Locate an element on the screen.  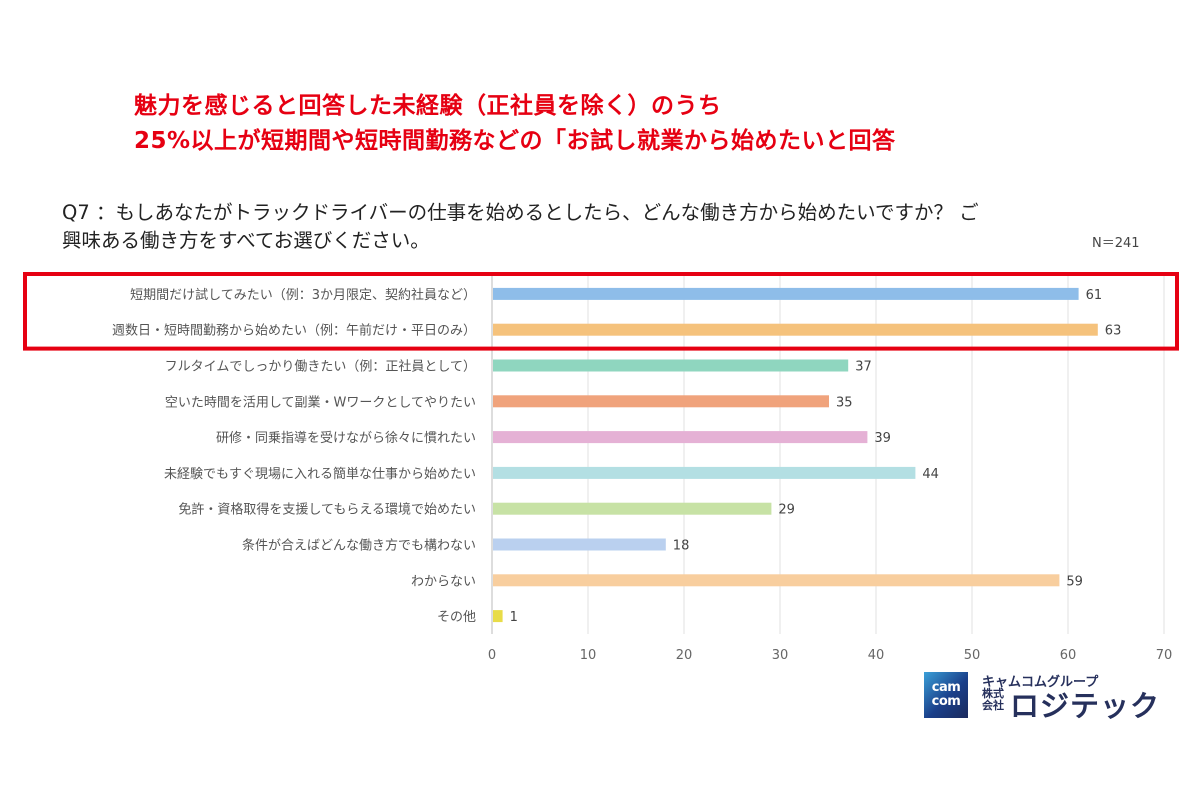
question-line2: 興味ある働き方をすべてお選びください。 is located at coordinates (246, 240).